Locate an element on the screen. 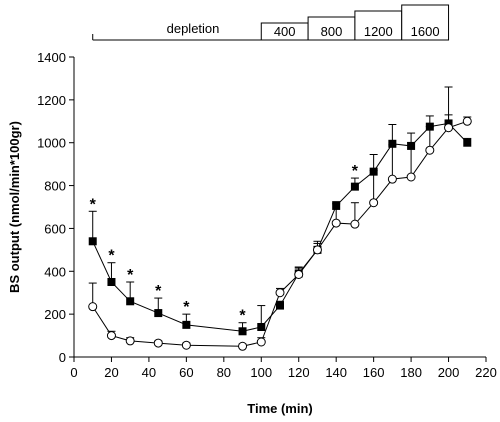 This screenshot has height=422, width=500. infusion-phase-bar: depletion 400 800 1200 1600 is located at coordinates (271, 22).